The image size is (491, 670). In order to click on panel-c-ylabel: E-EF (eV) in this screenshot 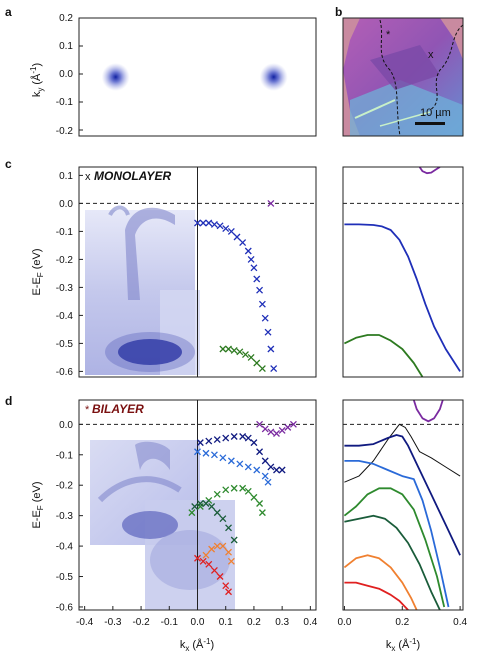, I will do `click(38, 271)`.